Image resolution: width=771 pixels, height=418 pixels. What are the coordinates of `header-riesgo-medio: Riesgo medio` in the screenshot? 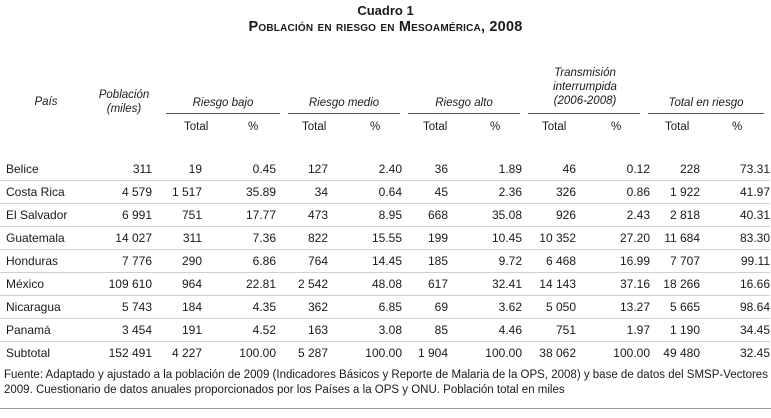 It's located at (344, 103).